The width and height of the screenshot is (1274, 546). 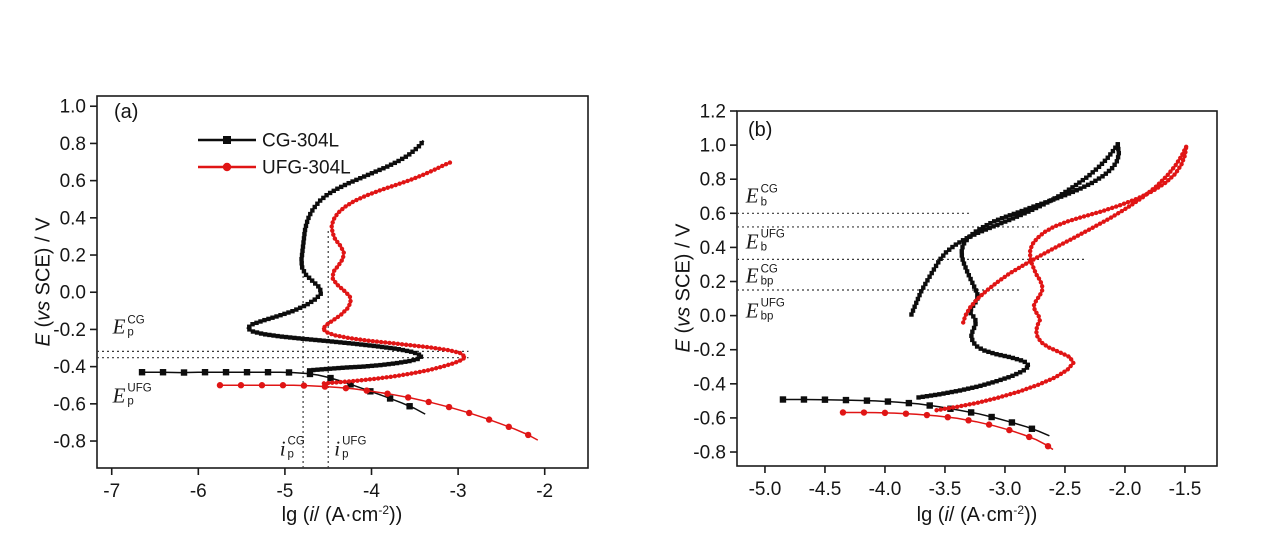 What do you see at coordinates (130, 332) in the screenshot?
I see `annotation-sub: p` at bounding box center [130, 332].